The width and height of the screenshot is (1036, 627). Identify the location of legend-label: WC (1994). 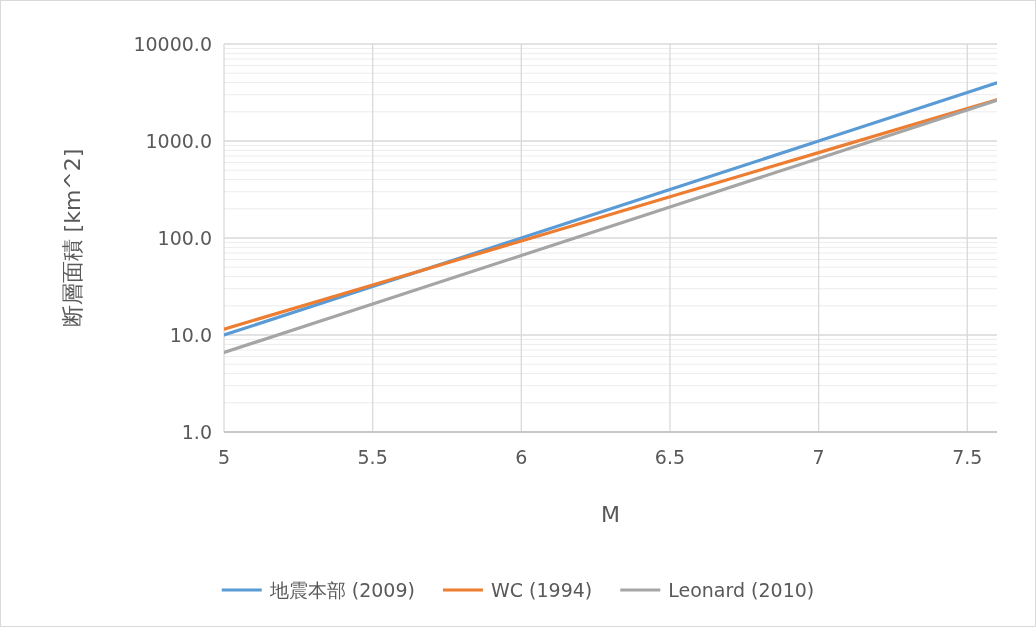
(541, 590).